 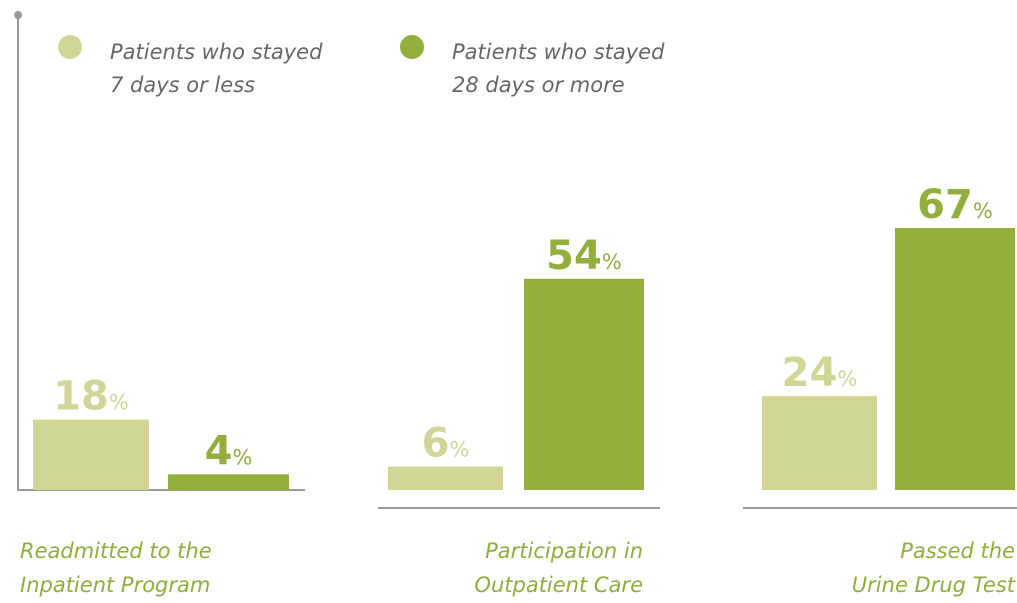 What do you see at coordinates (18, 15) in the screenshot?
I see `axis-dot` at bounding box center [18, 15].